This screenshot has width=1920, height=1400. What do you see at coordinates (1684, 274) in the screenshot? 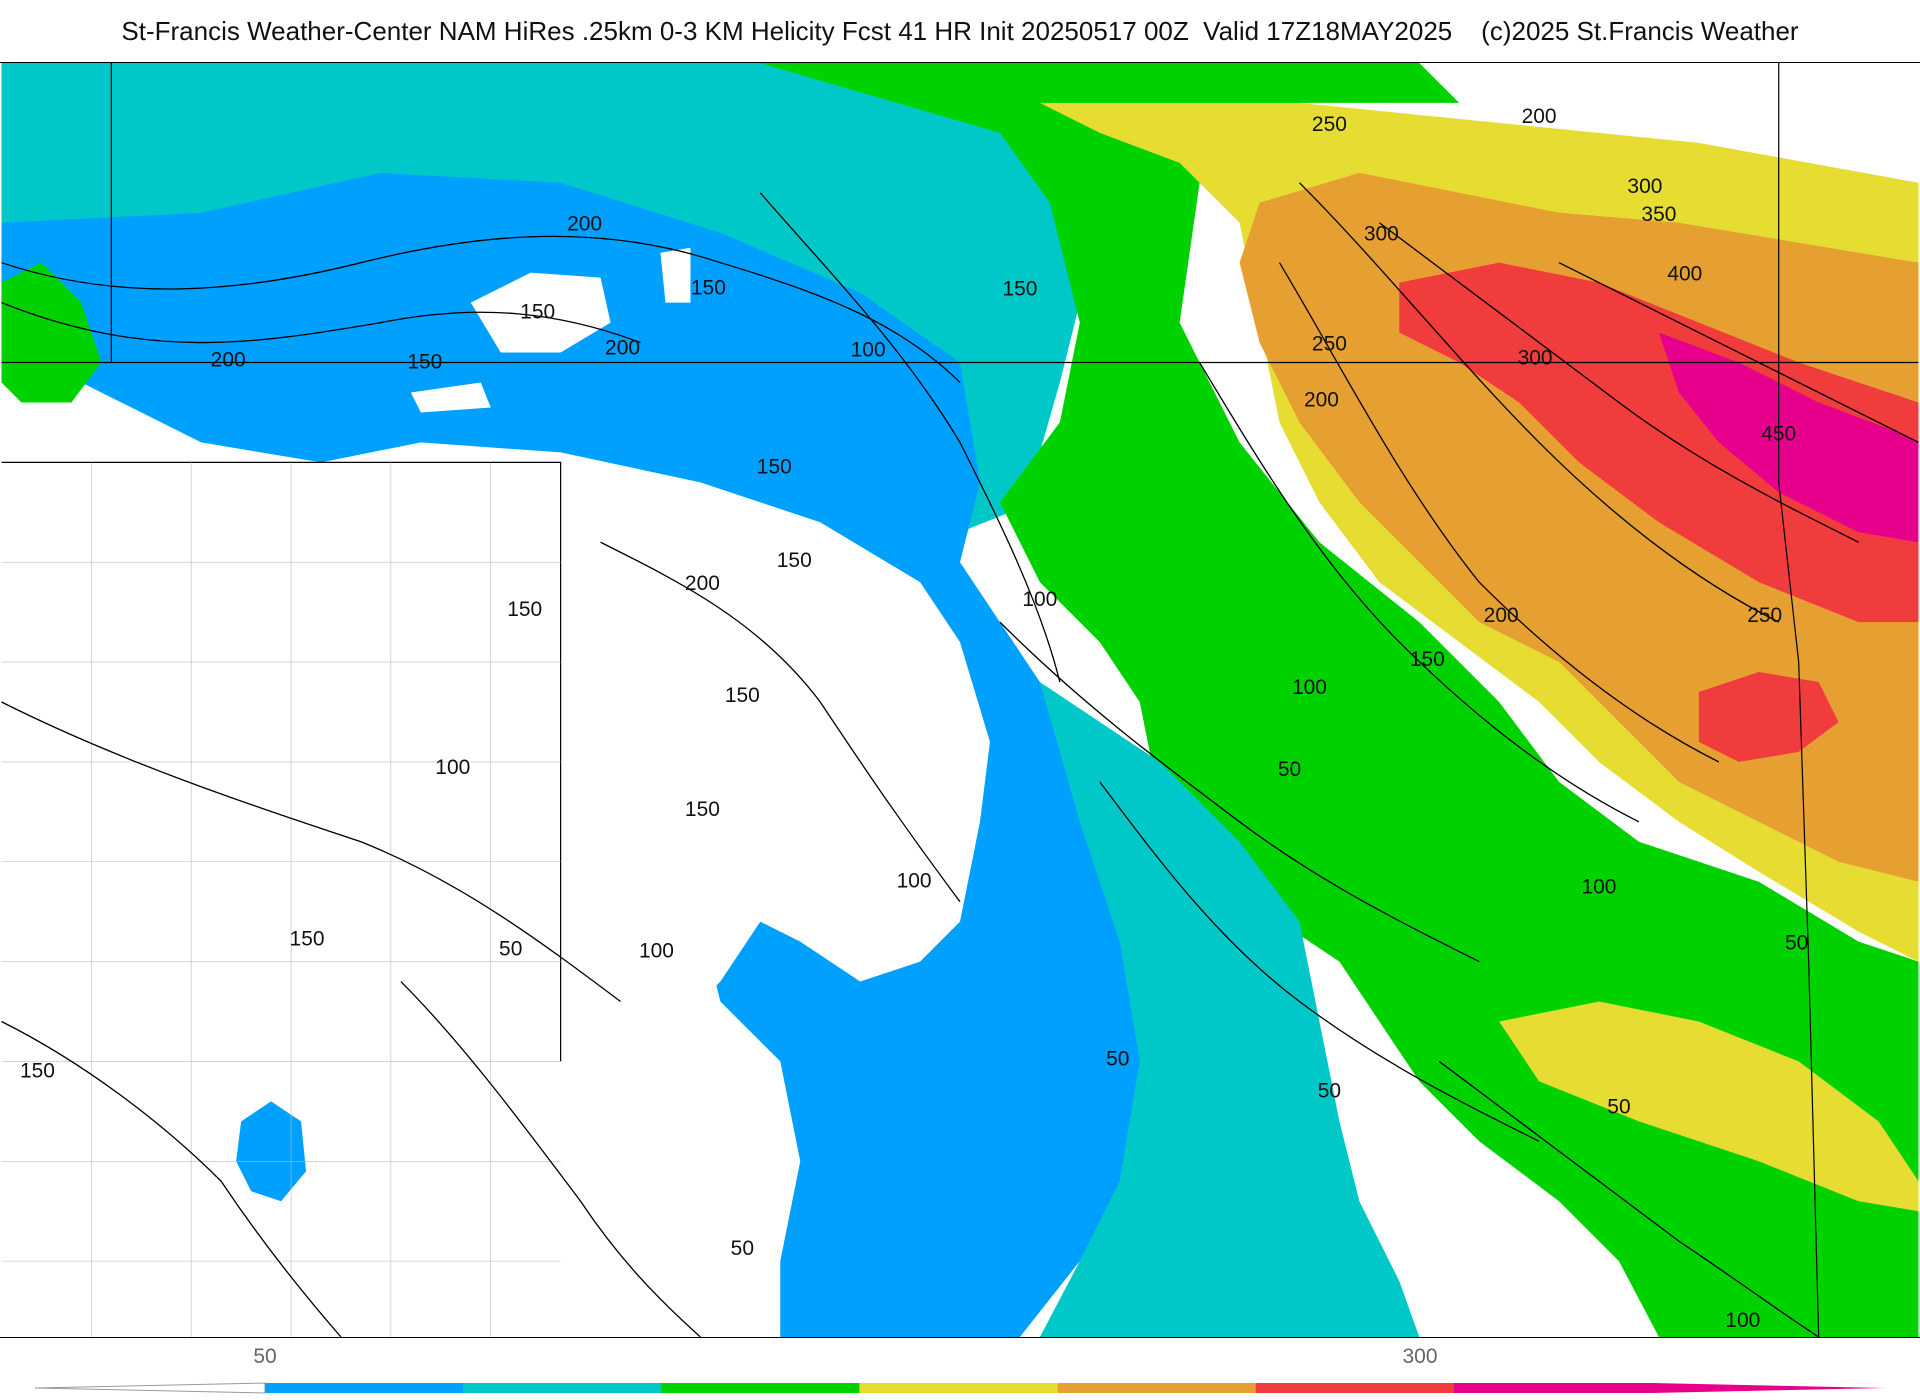
I see `contour-label: 400` at bounding box center [1684, 274].